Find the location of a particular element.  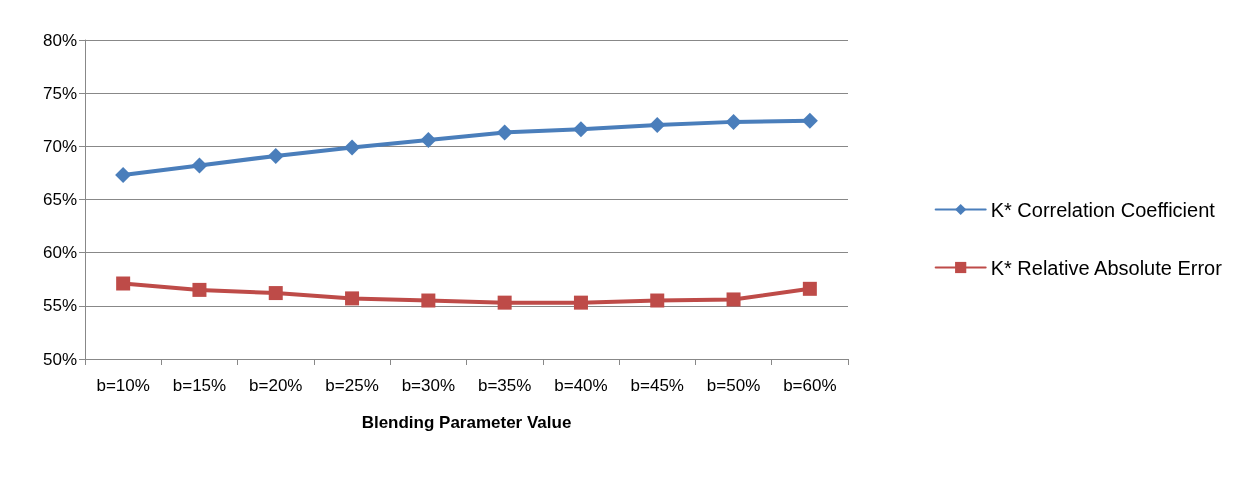

x-tick-label: b=60% is located at coordinates (810, 385).